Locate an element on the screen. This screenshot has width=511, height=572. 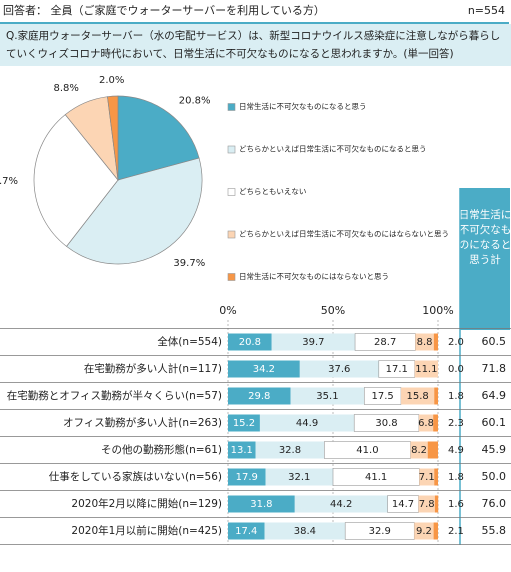
x-tick-label: 0% is located at coordinates (227, 310).